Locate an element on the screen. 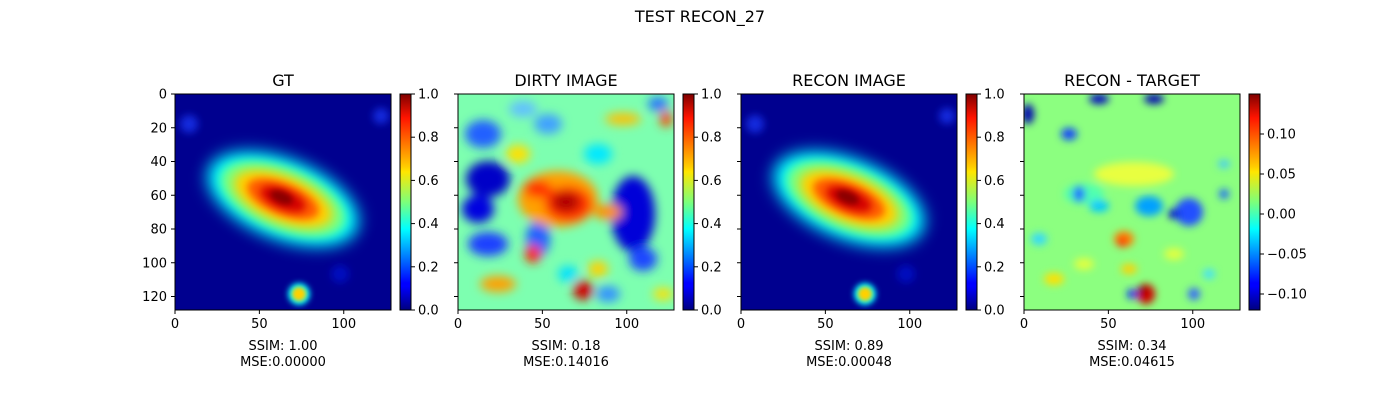 The height and width of the screenshot is (400, 1400). y-tick-label: 80 is located at coordinates (158, 230).